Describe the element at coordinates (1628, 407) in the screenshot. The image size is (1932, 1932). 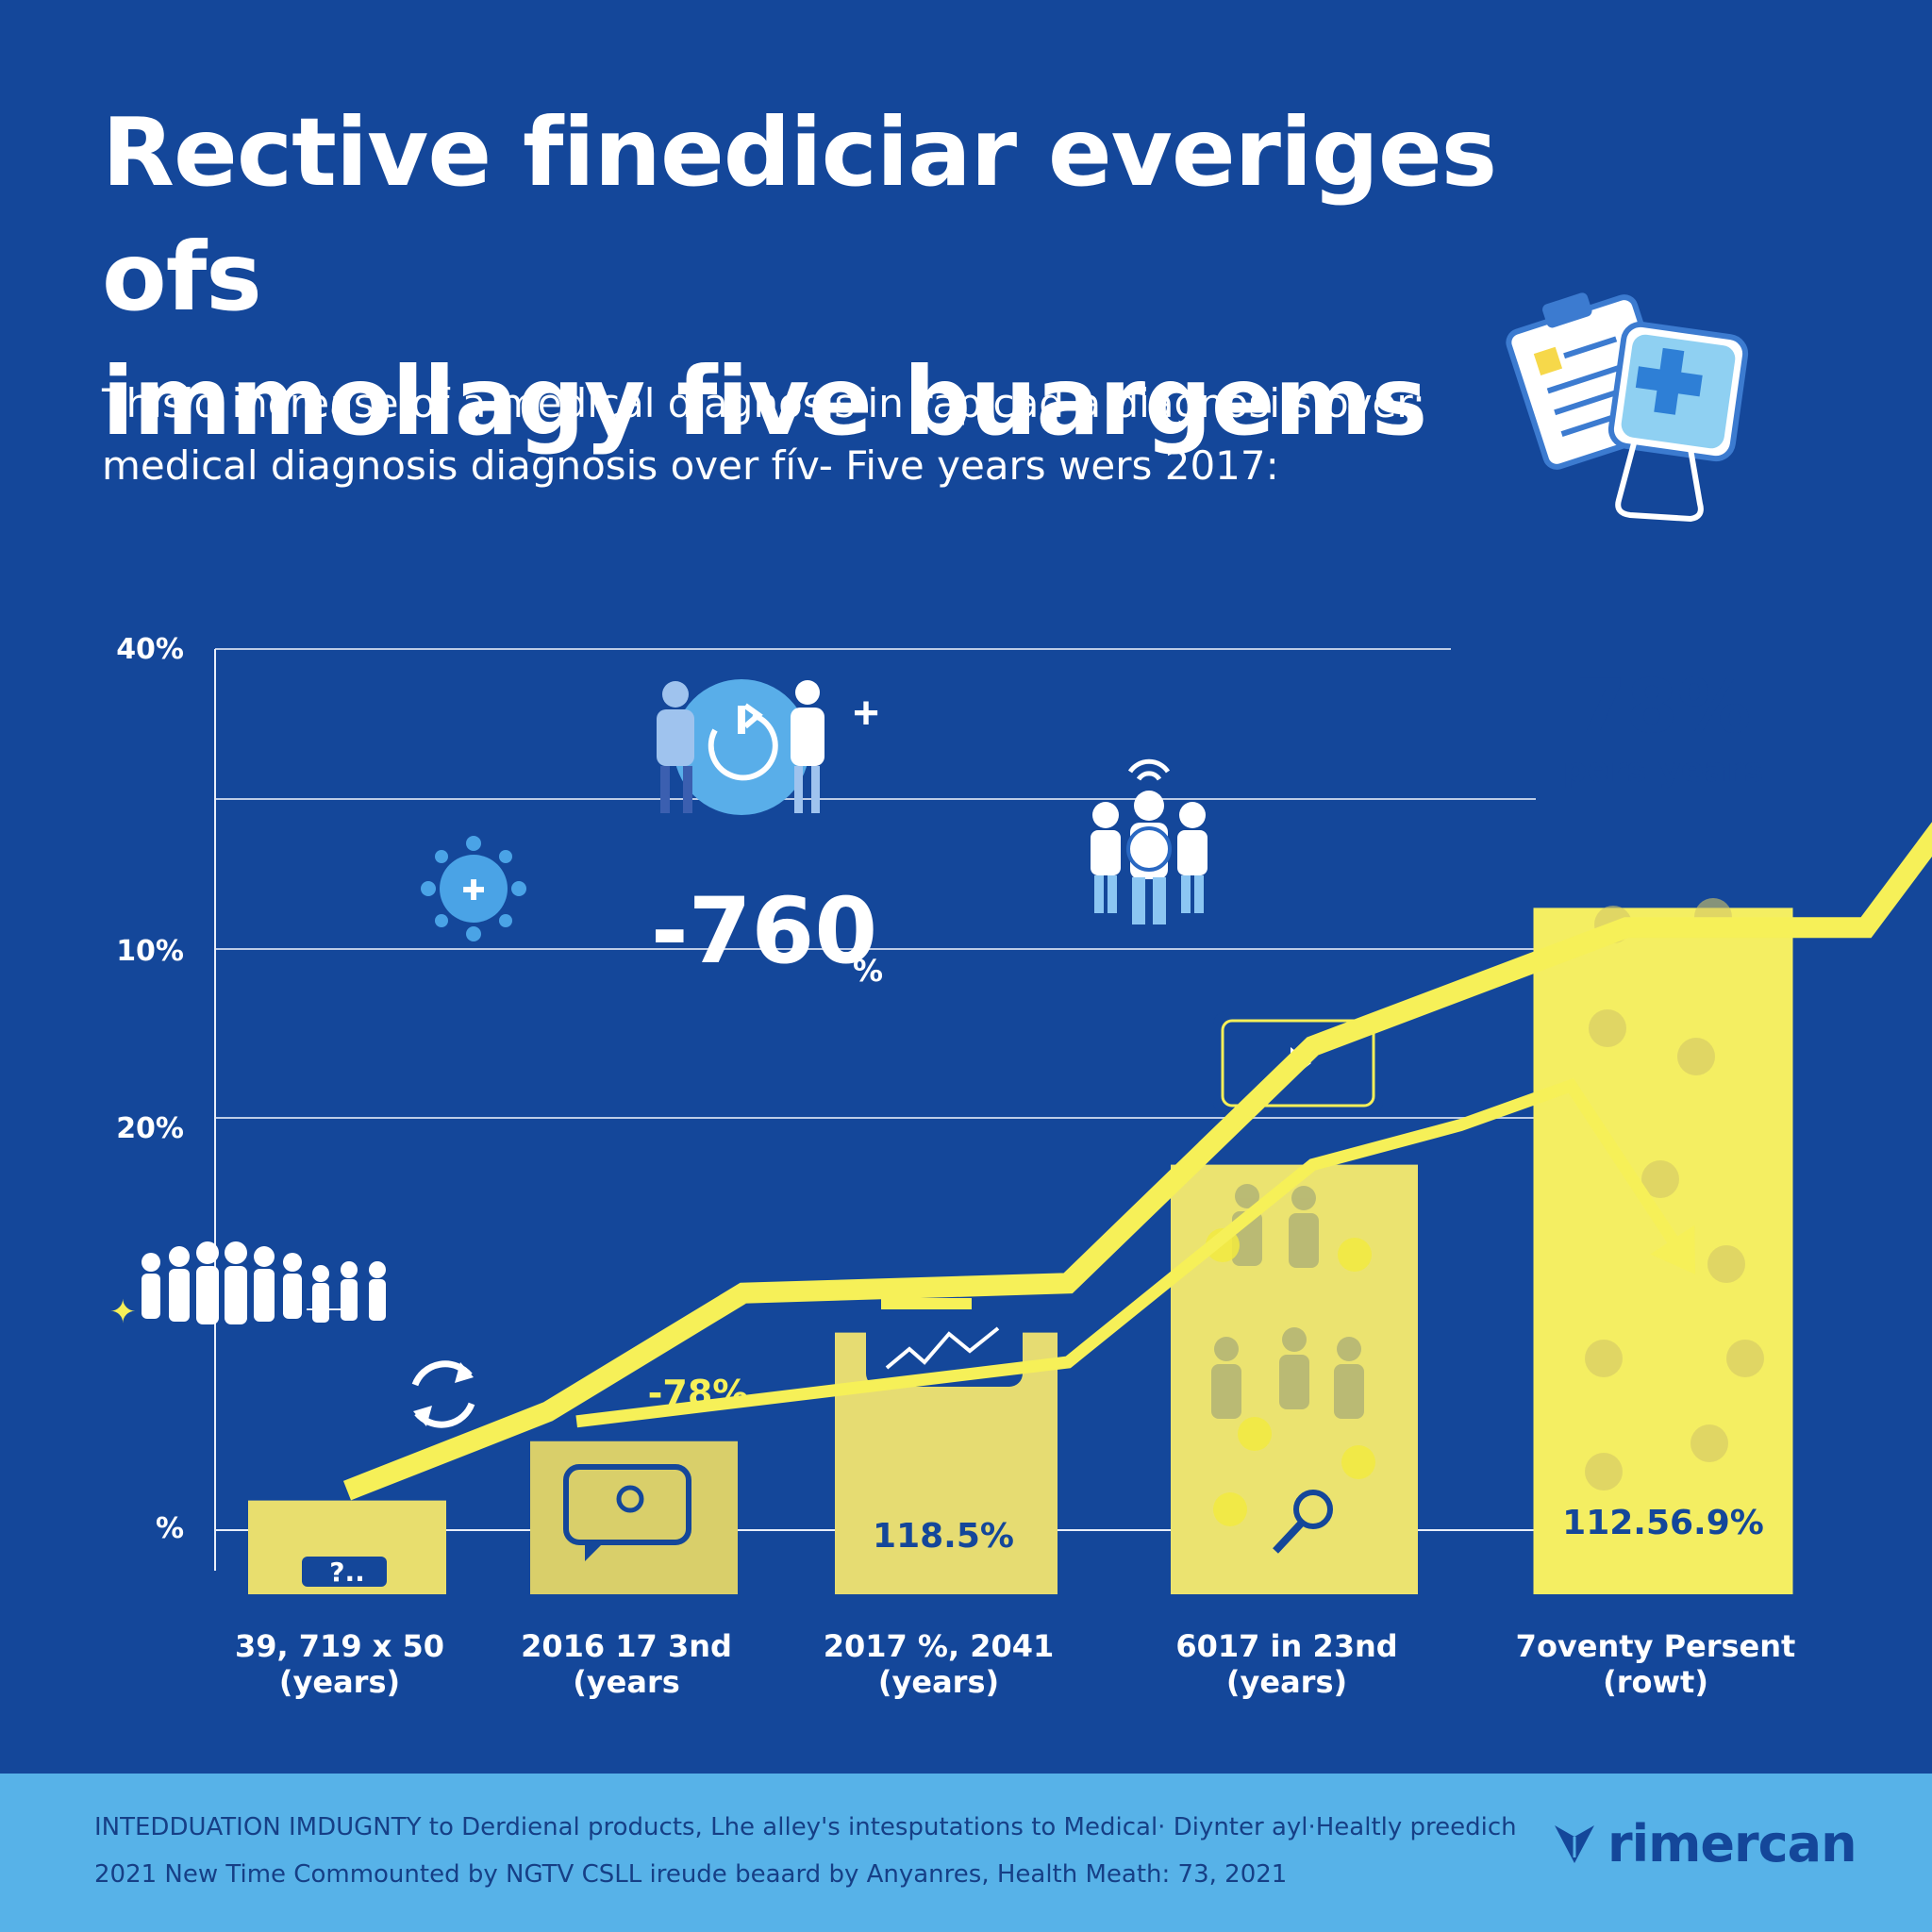
I see `clipboard-medical-icon` at that location.